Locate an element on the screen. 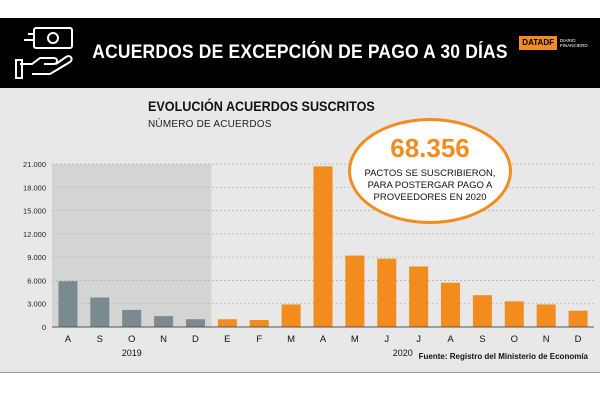 This screenshot has width=600, height=400. page-title: ACUERDOS DE EXCEPCIÓN DE PAGO A 30 DÍAS is located at coordinates (300, 52).